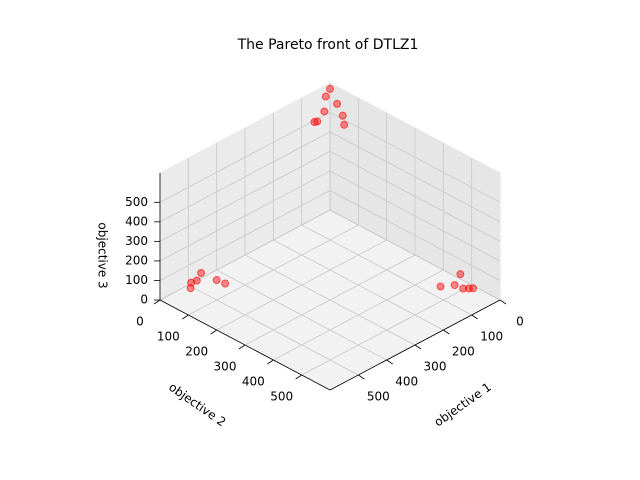  What do you see at coordinates (197, 404) in the screenshot?
I see `y-axis-label: objective 2` at bounding box center [197, 404].